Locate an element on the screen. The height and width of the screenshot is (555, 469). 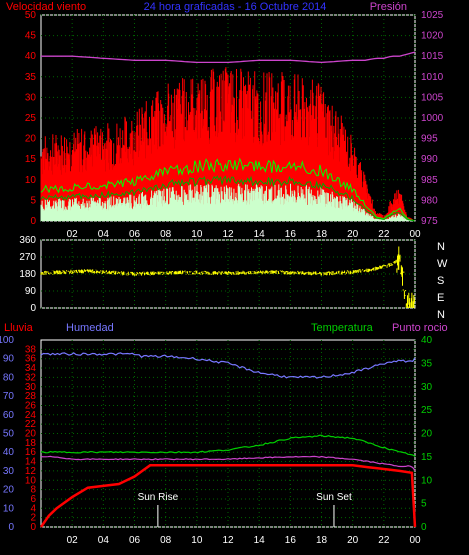
rain-tick-label: 0 is located at coordinates (11, 527).